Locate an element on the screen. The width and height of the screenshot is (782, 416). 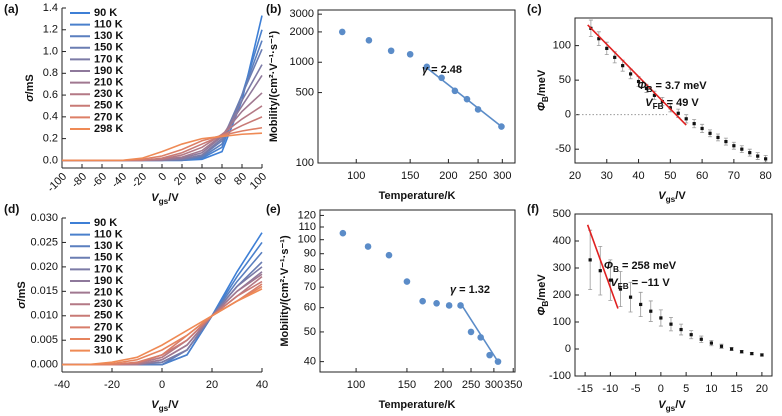
x-tick-label: 150 is located at coordinates (410, 176).